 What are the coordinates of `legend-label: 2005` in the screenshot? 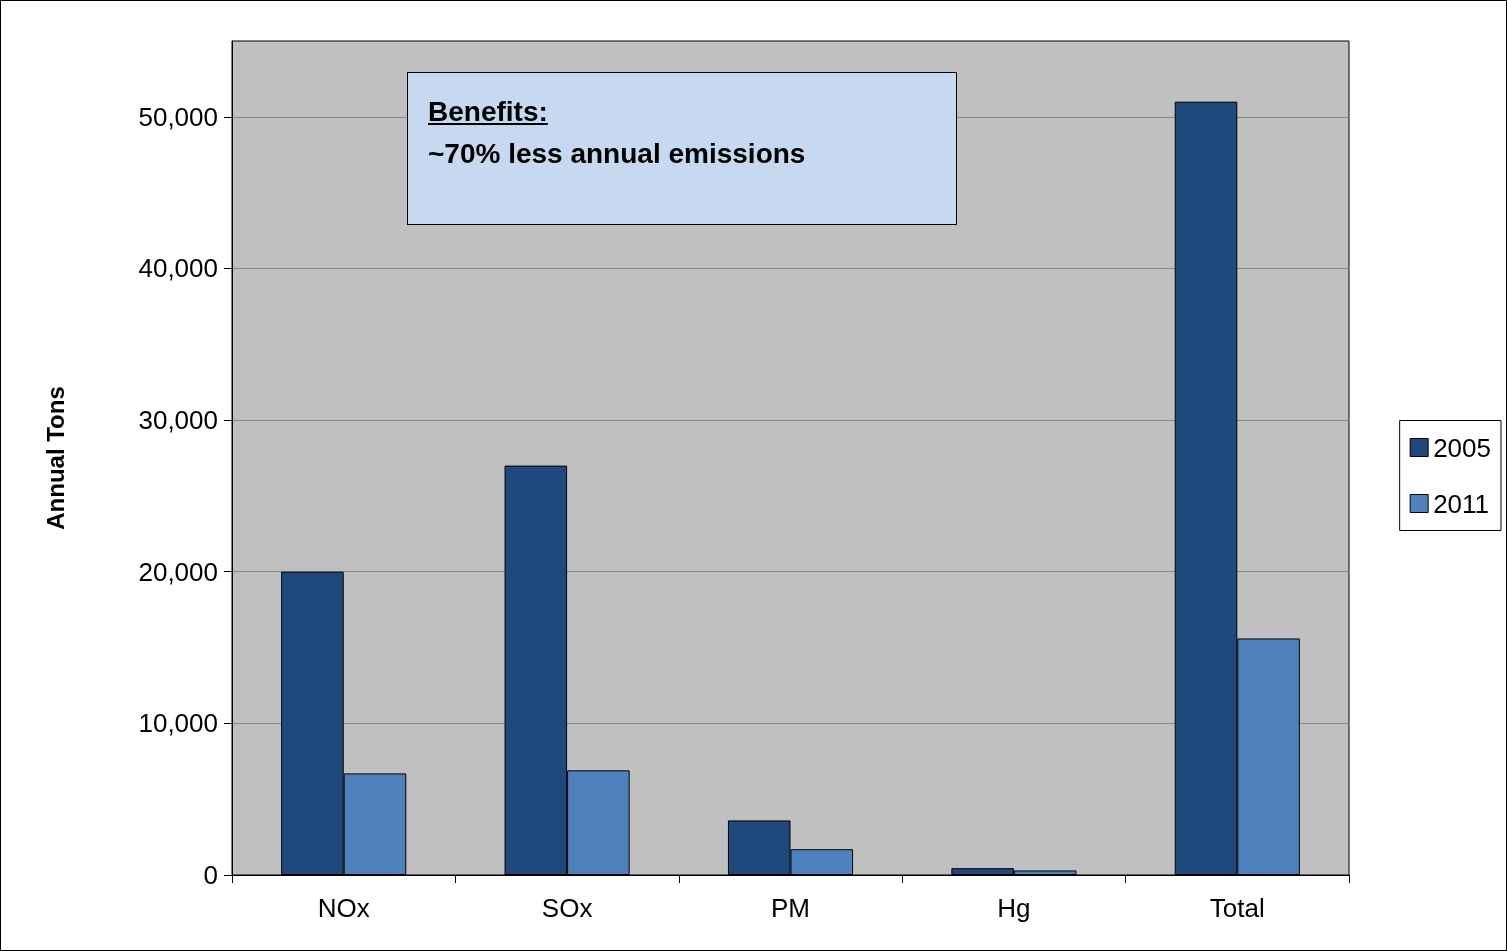 It's located at (1462, 447).